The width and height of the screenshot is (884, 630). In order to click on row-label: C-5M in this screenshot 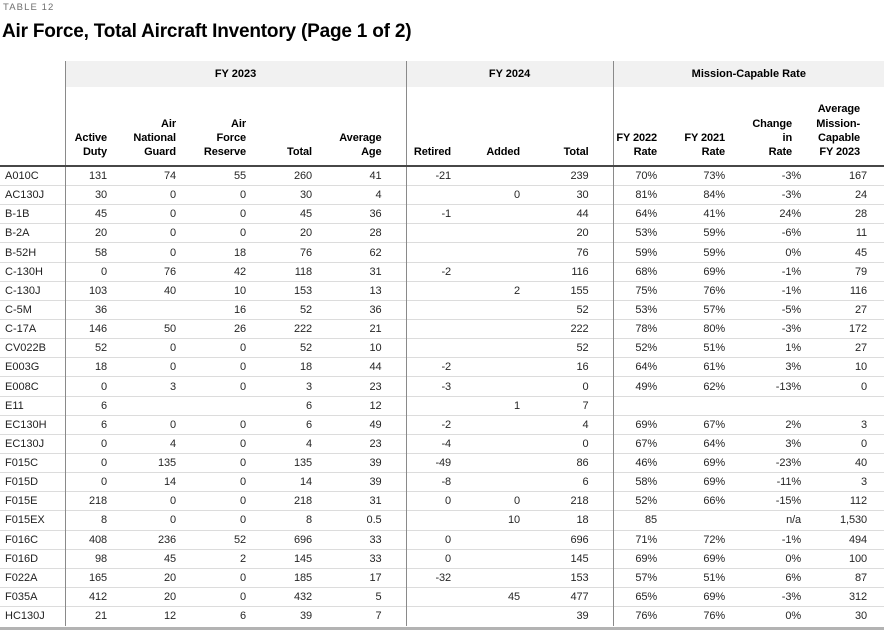, I will do `click(32, 309)`.